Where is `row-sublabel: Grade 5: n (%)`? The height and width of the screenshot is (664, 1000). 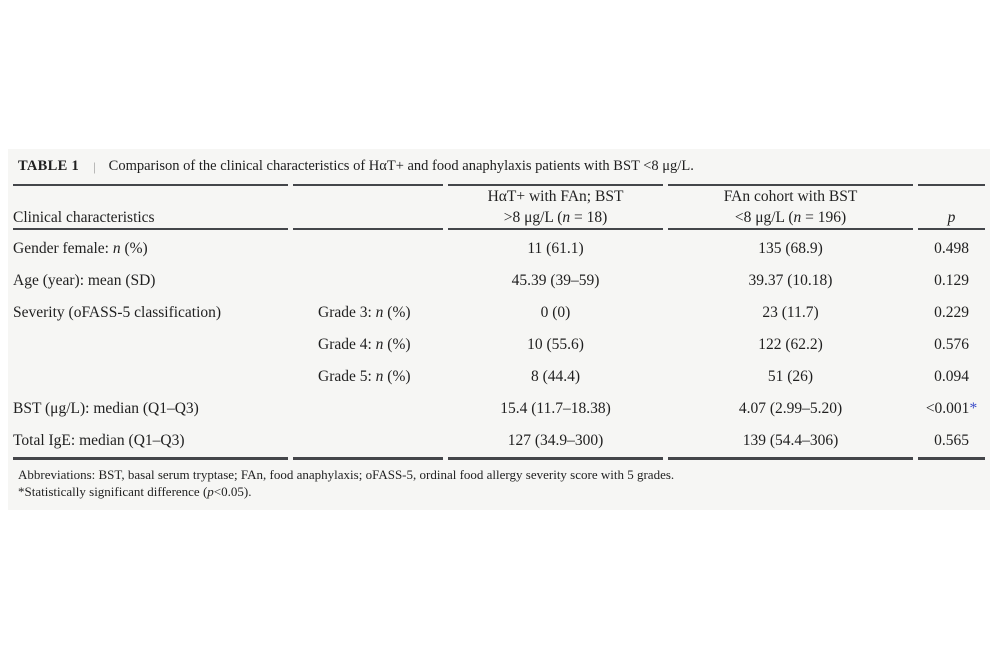 row-sublabel: Grade 5: n (%) is located at coordinates (364, 376).